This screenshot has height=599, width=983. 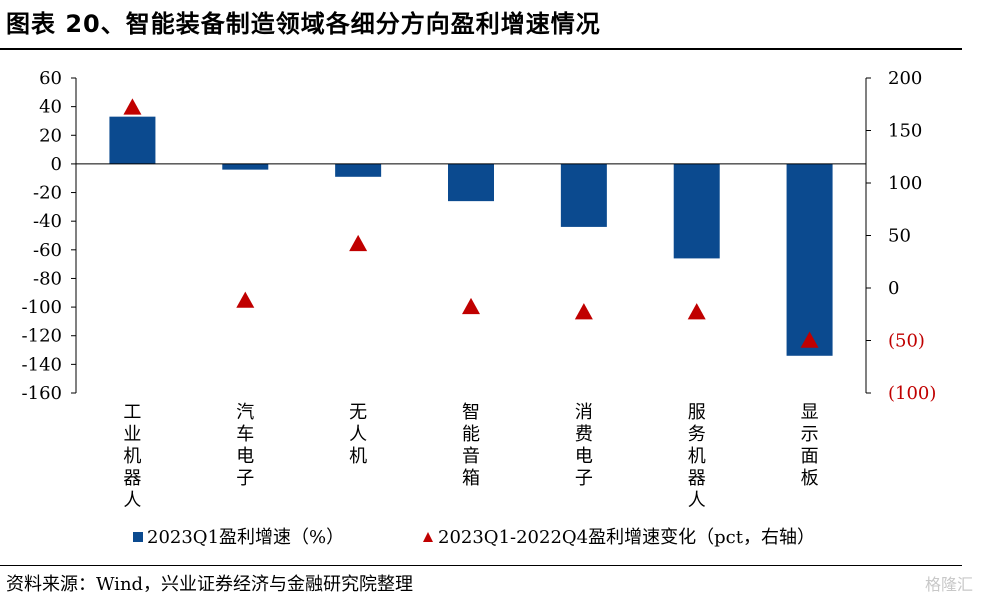 I want to click on category-label-无人机: 无人机, so click(x=358, y=434).